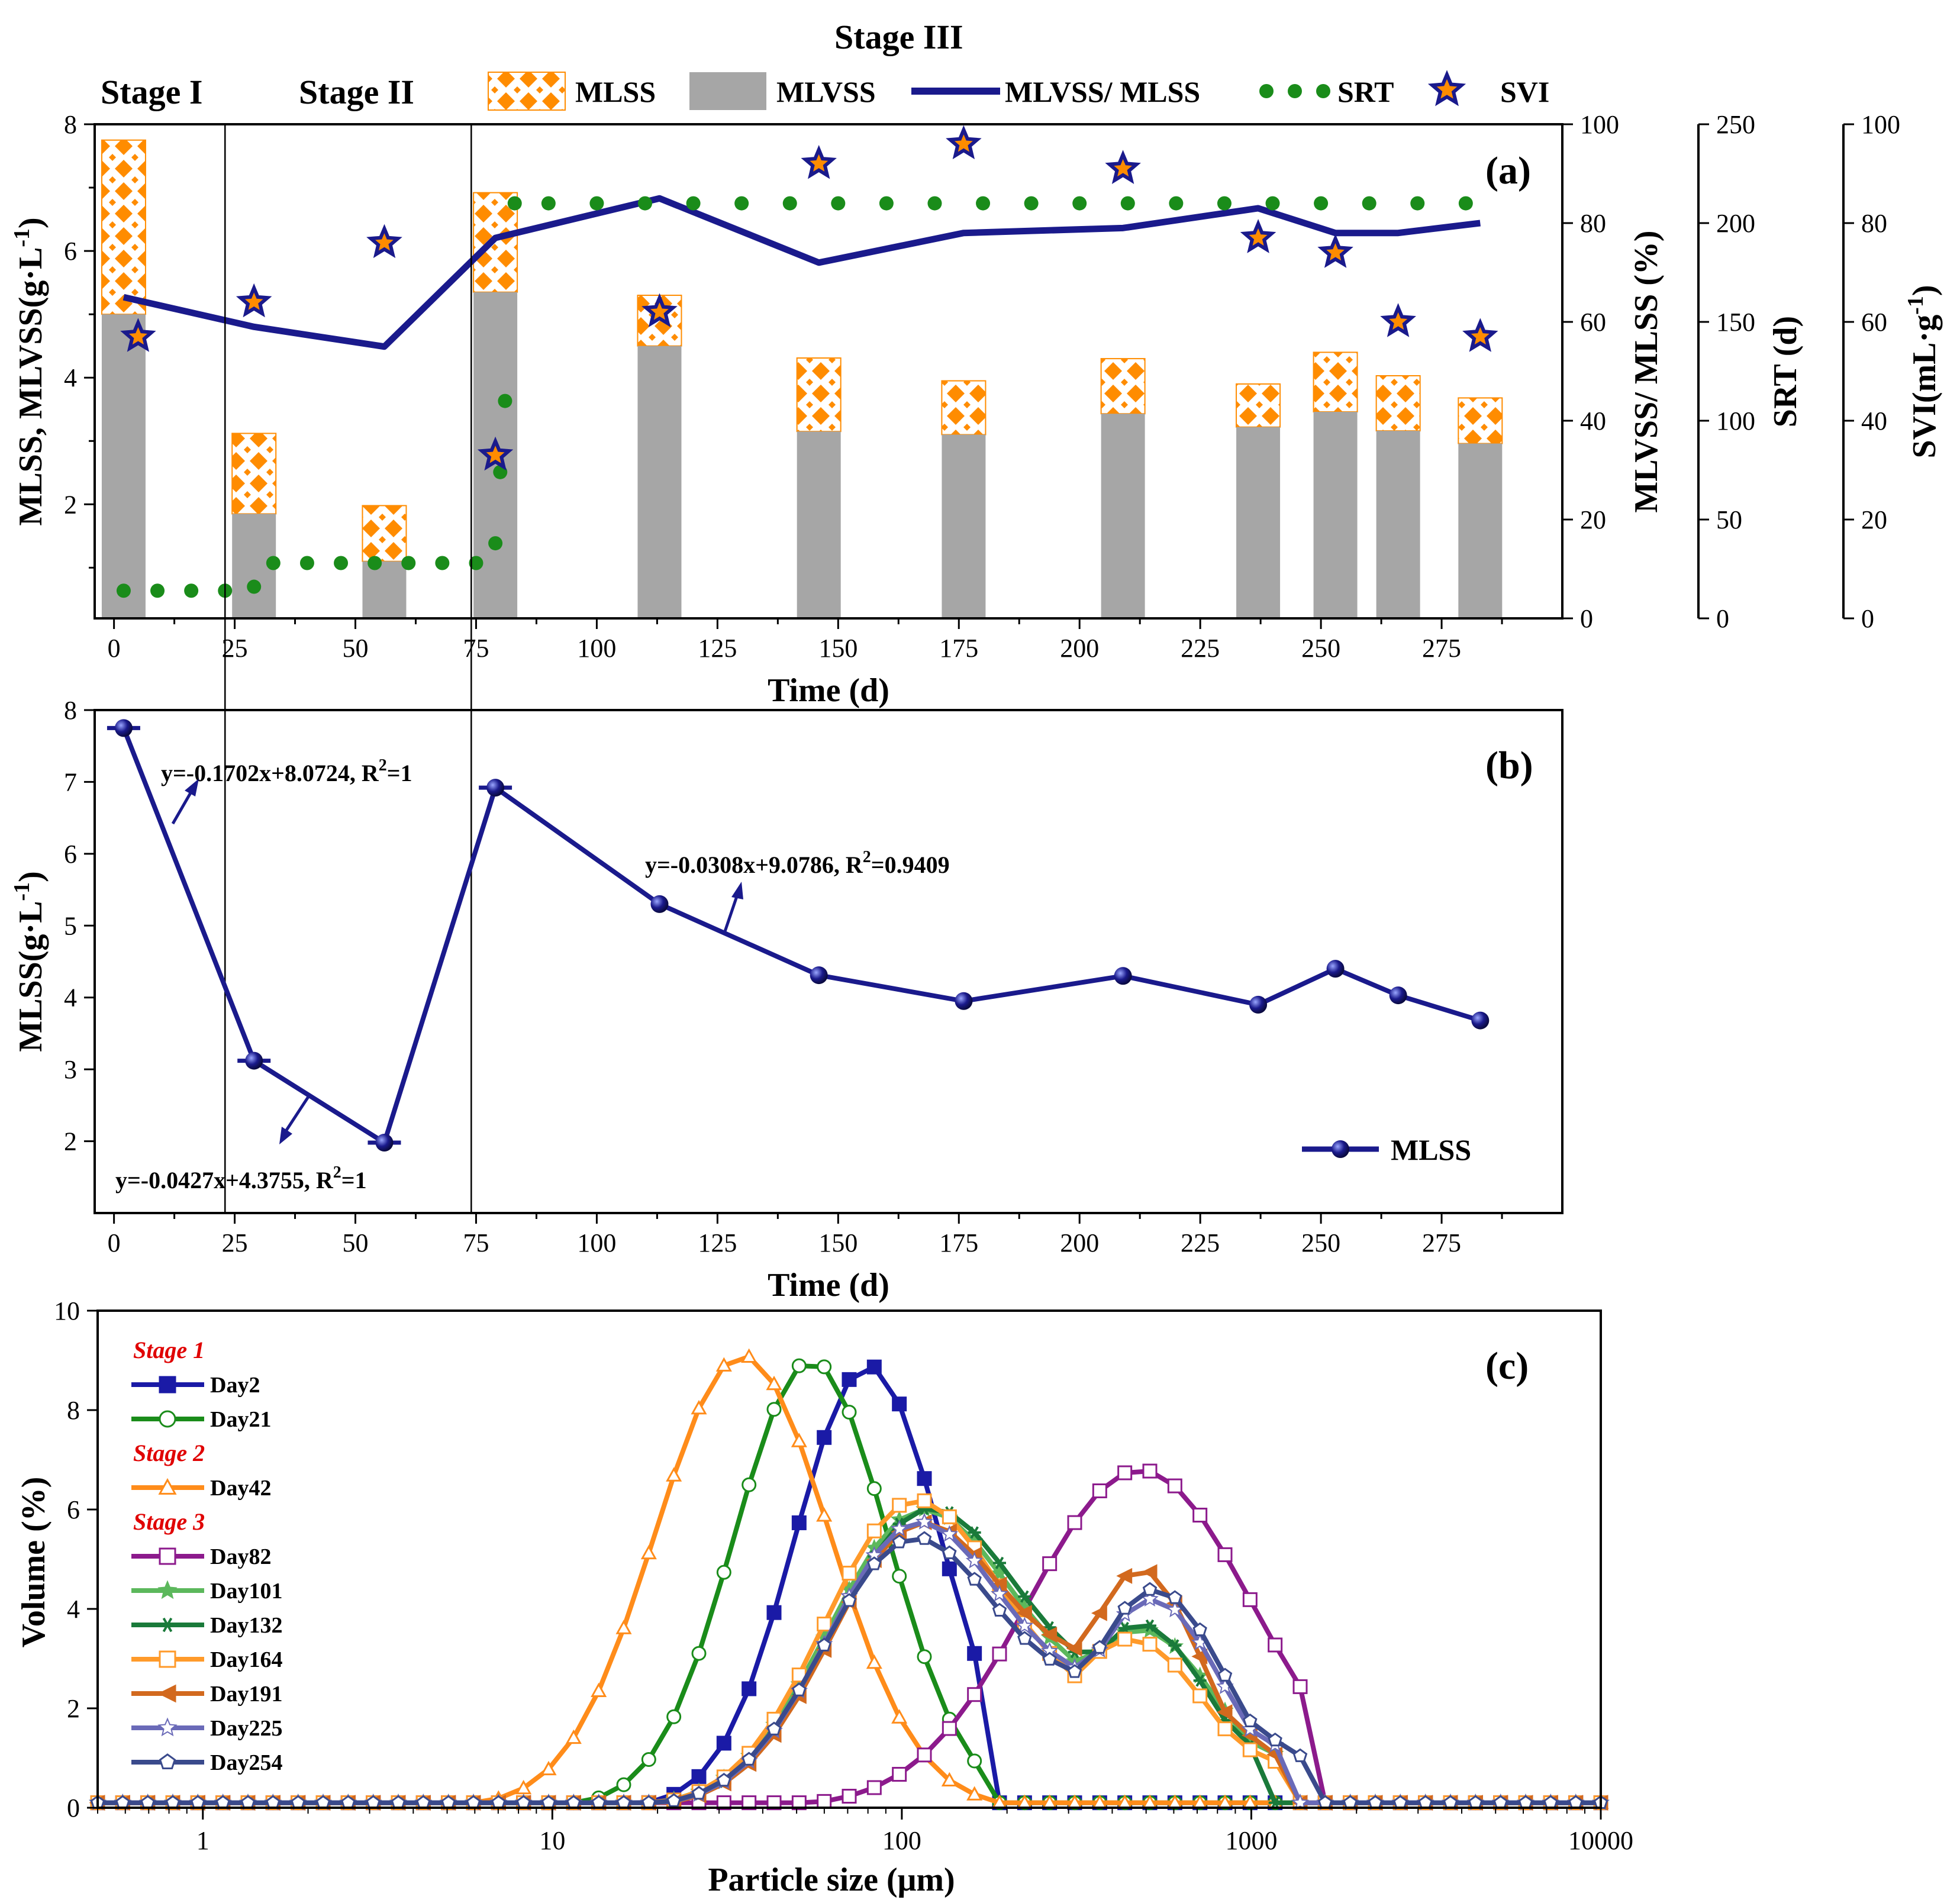 The image size is (1960, 1903). Describe the element at coordinates (1266, 91) in the screenshot. I see `legend-dot-srt` at that location.